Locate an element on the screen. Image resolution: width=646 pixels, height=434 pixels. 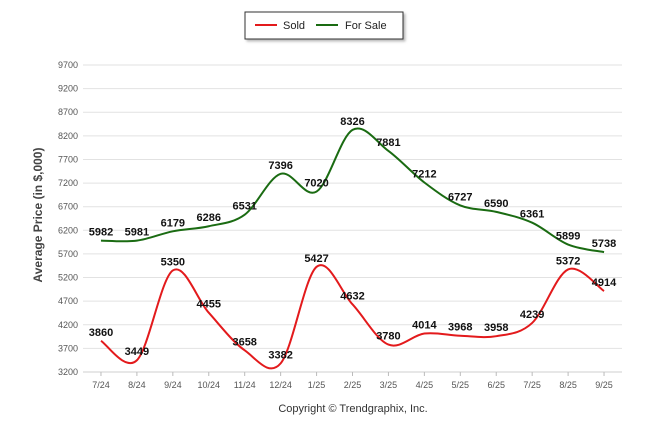
data-label-sold: 3382 is located at coordinates (280, 355).